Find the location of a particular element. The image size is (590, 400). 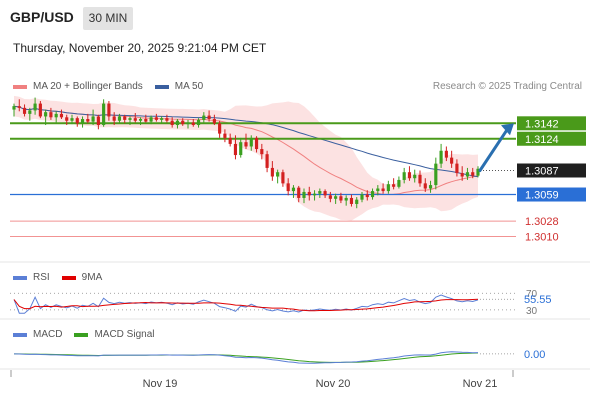

macd-swatch is located at coordinates (20, 334).